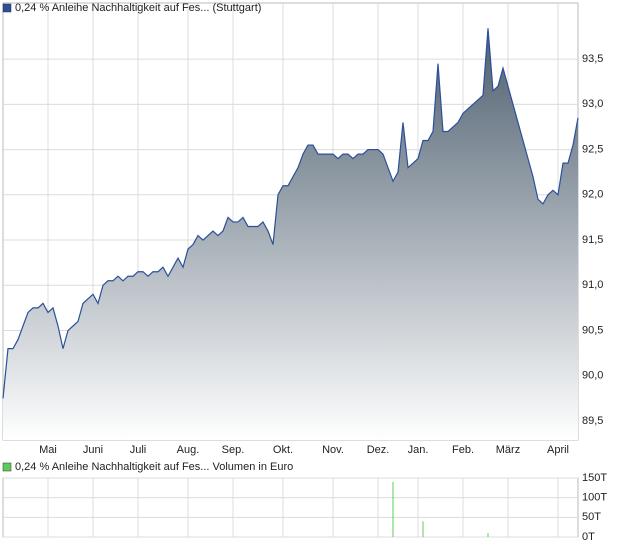 The width and height of the screenshot is (620, 546). What do you see at coordinates (591, 517) in the screenshot?
I see `y-tick-label: 50T` at bounding box center [591, 517].